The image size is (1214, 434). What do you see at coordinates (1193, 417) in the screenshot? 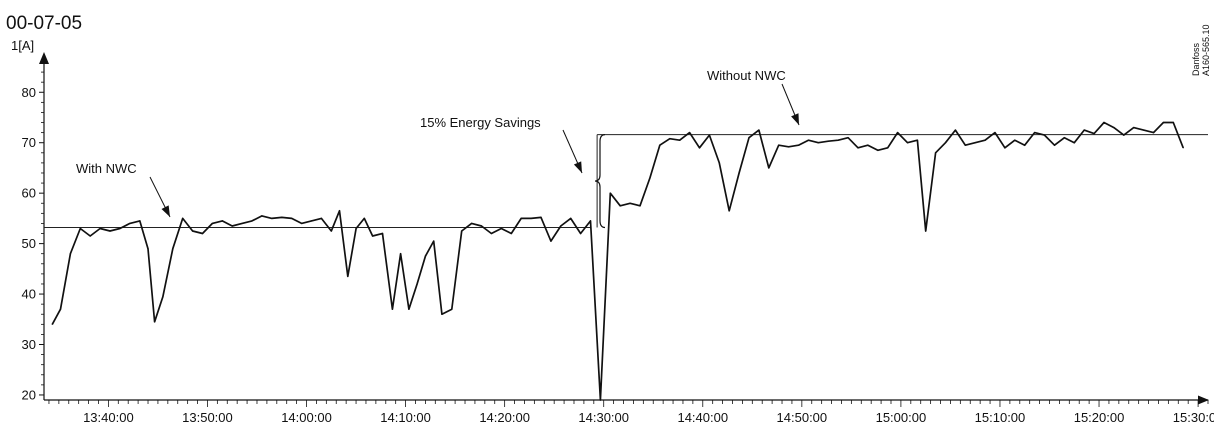
I see `x-tick-label: 15:30:00` at bounding box center [1193, 417].